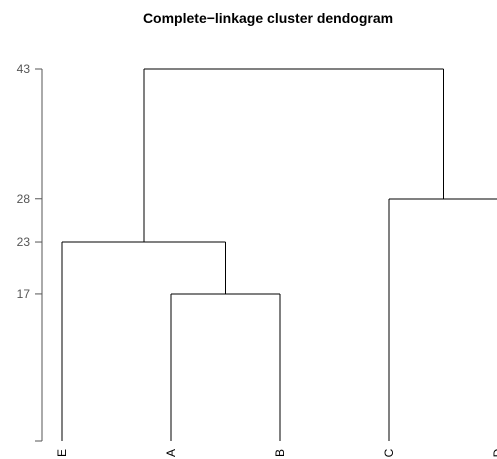 The width and height of the screenshot is (497, 459). What do you see at coordinates (268, 18) in the screenshot?
I see `chart-title: Complete−linkage cluster dendogram` at bounding box center [268, 18].